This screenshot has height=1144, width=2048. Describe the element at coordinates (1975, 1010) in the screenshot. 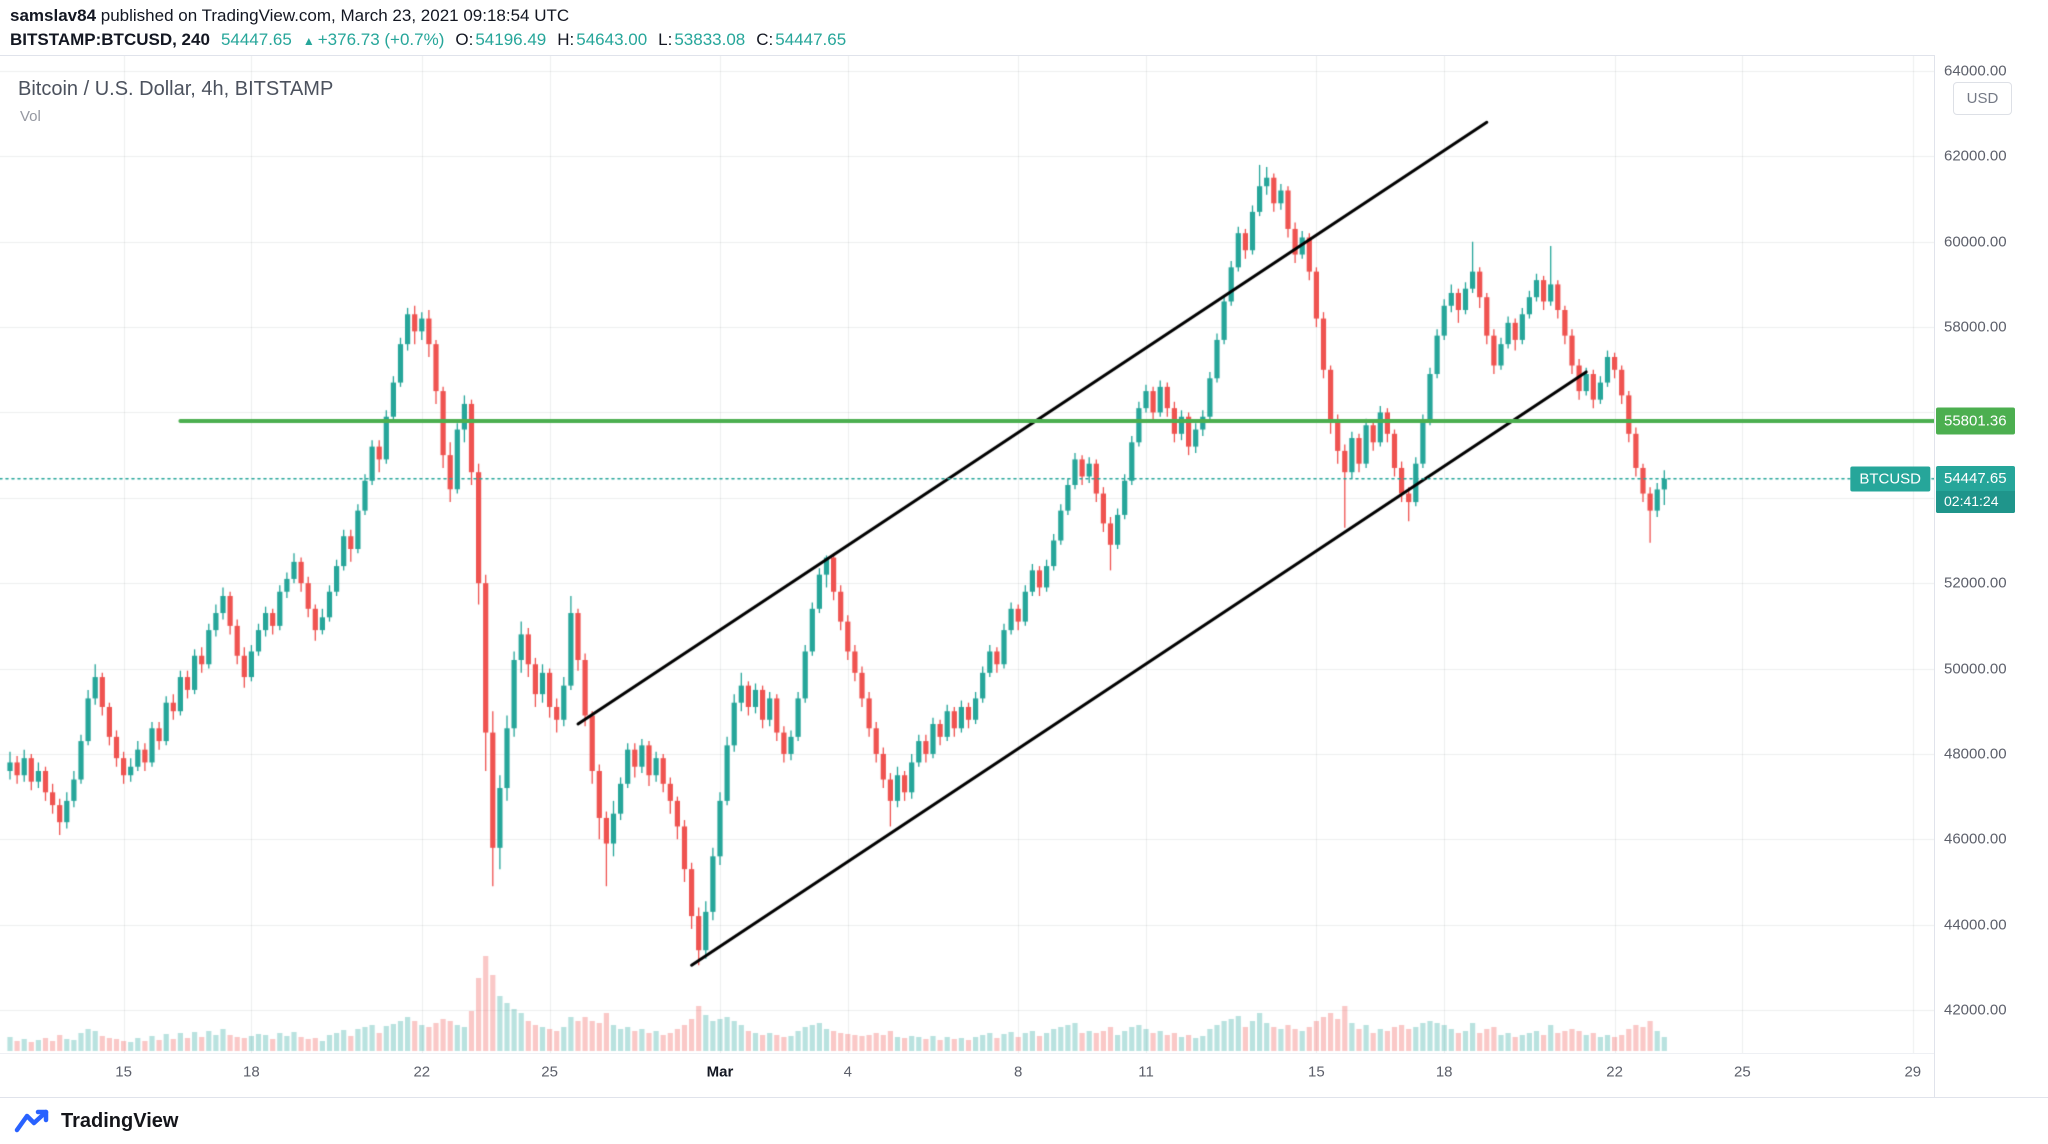

I see `price-axis-label: 42000.00` at that location.